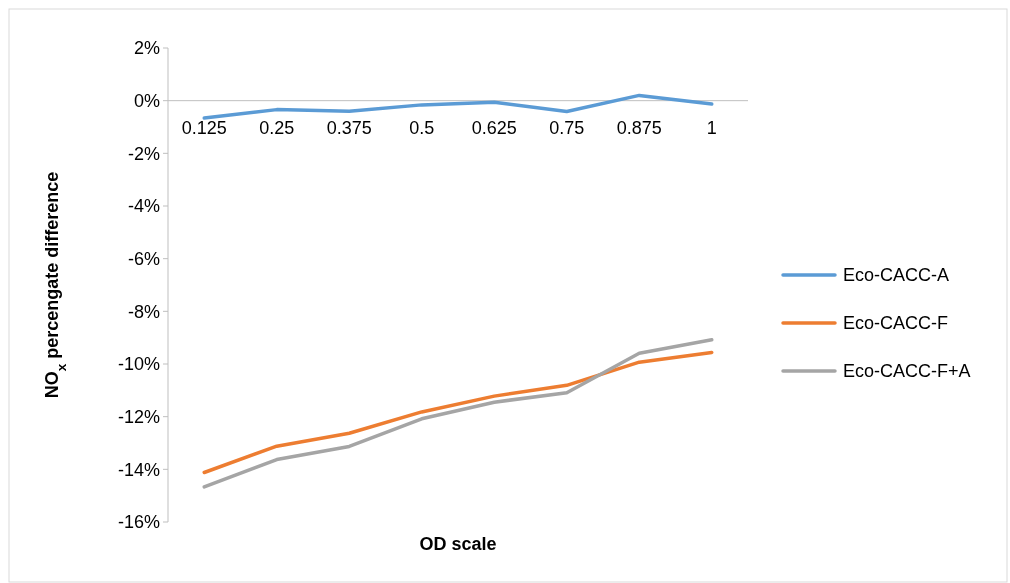 Image resolution: width=1010 pixels, height=583 pixels. Describe the element at coordinates (143, 311) in the screenshot. I see `y-tick-label: -8%` at that location.